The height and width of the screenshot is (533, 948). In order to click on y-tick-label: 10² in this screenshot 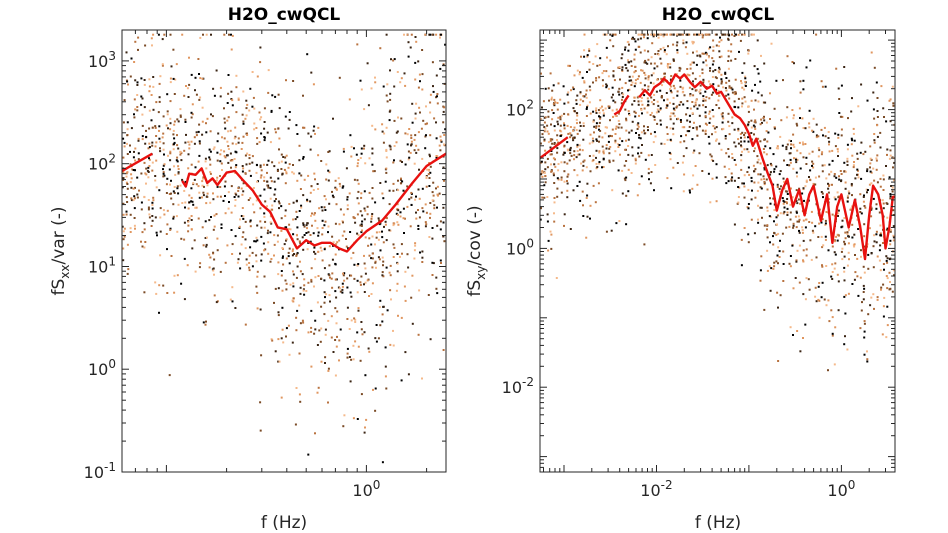, I will do `click(102, 163)`.